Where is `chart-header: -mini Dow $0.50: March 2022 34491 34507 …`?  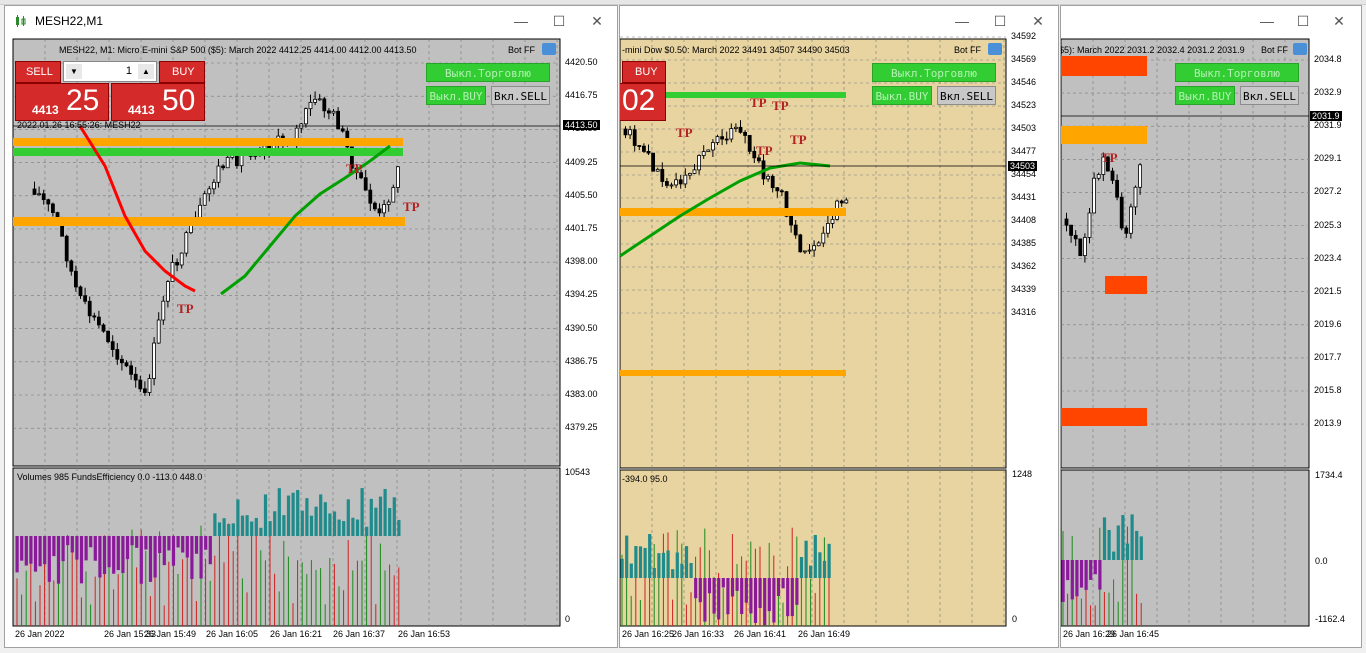
chart-header: -mini Dow $0.50: March 2022 34491 34507 … is located at coordinates (736, 50).